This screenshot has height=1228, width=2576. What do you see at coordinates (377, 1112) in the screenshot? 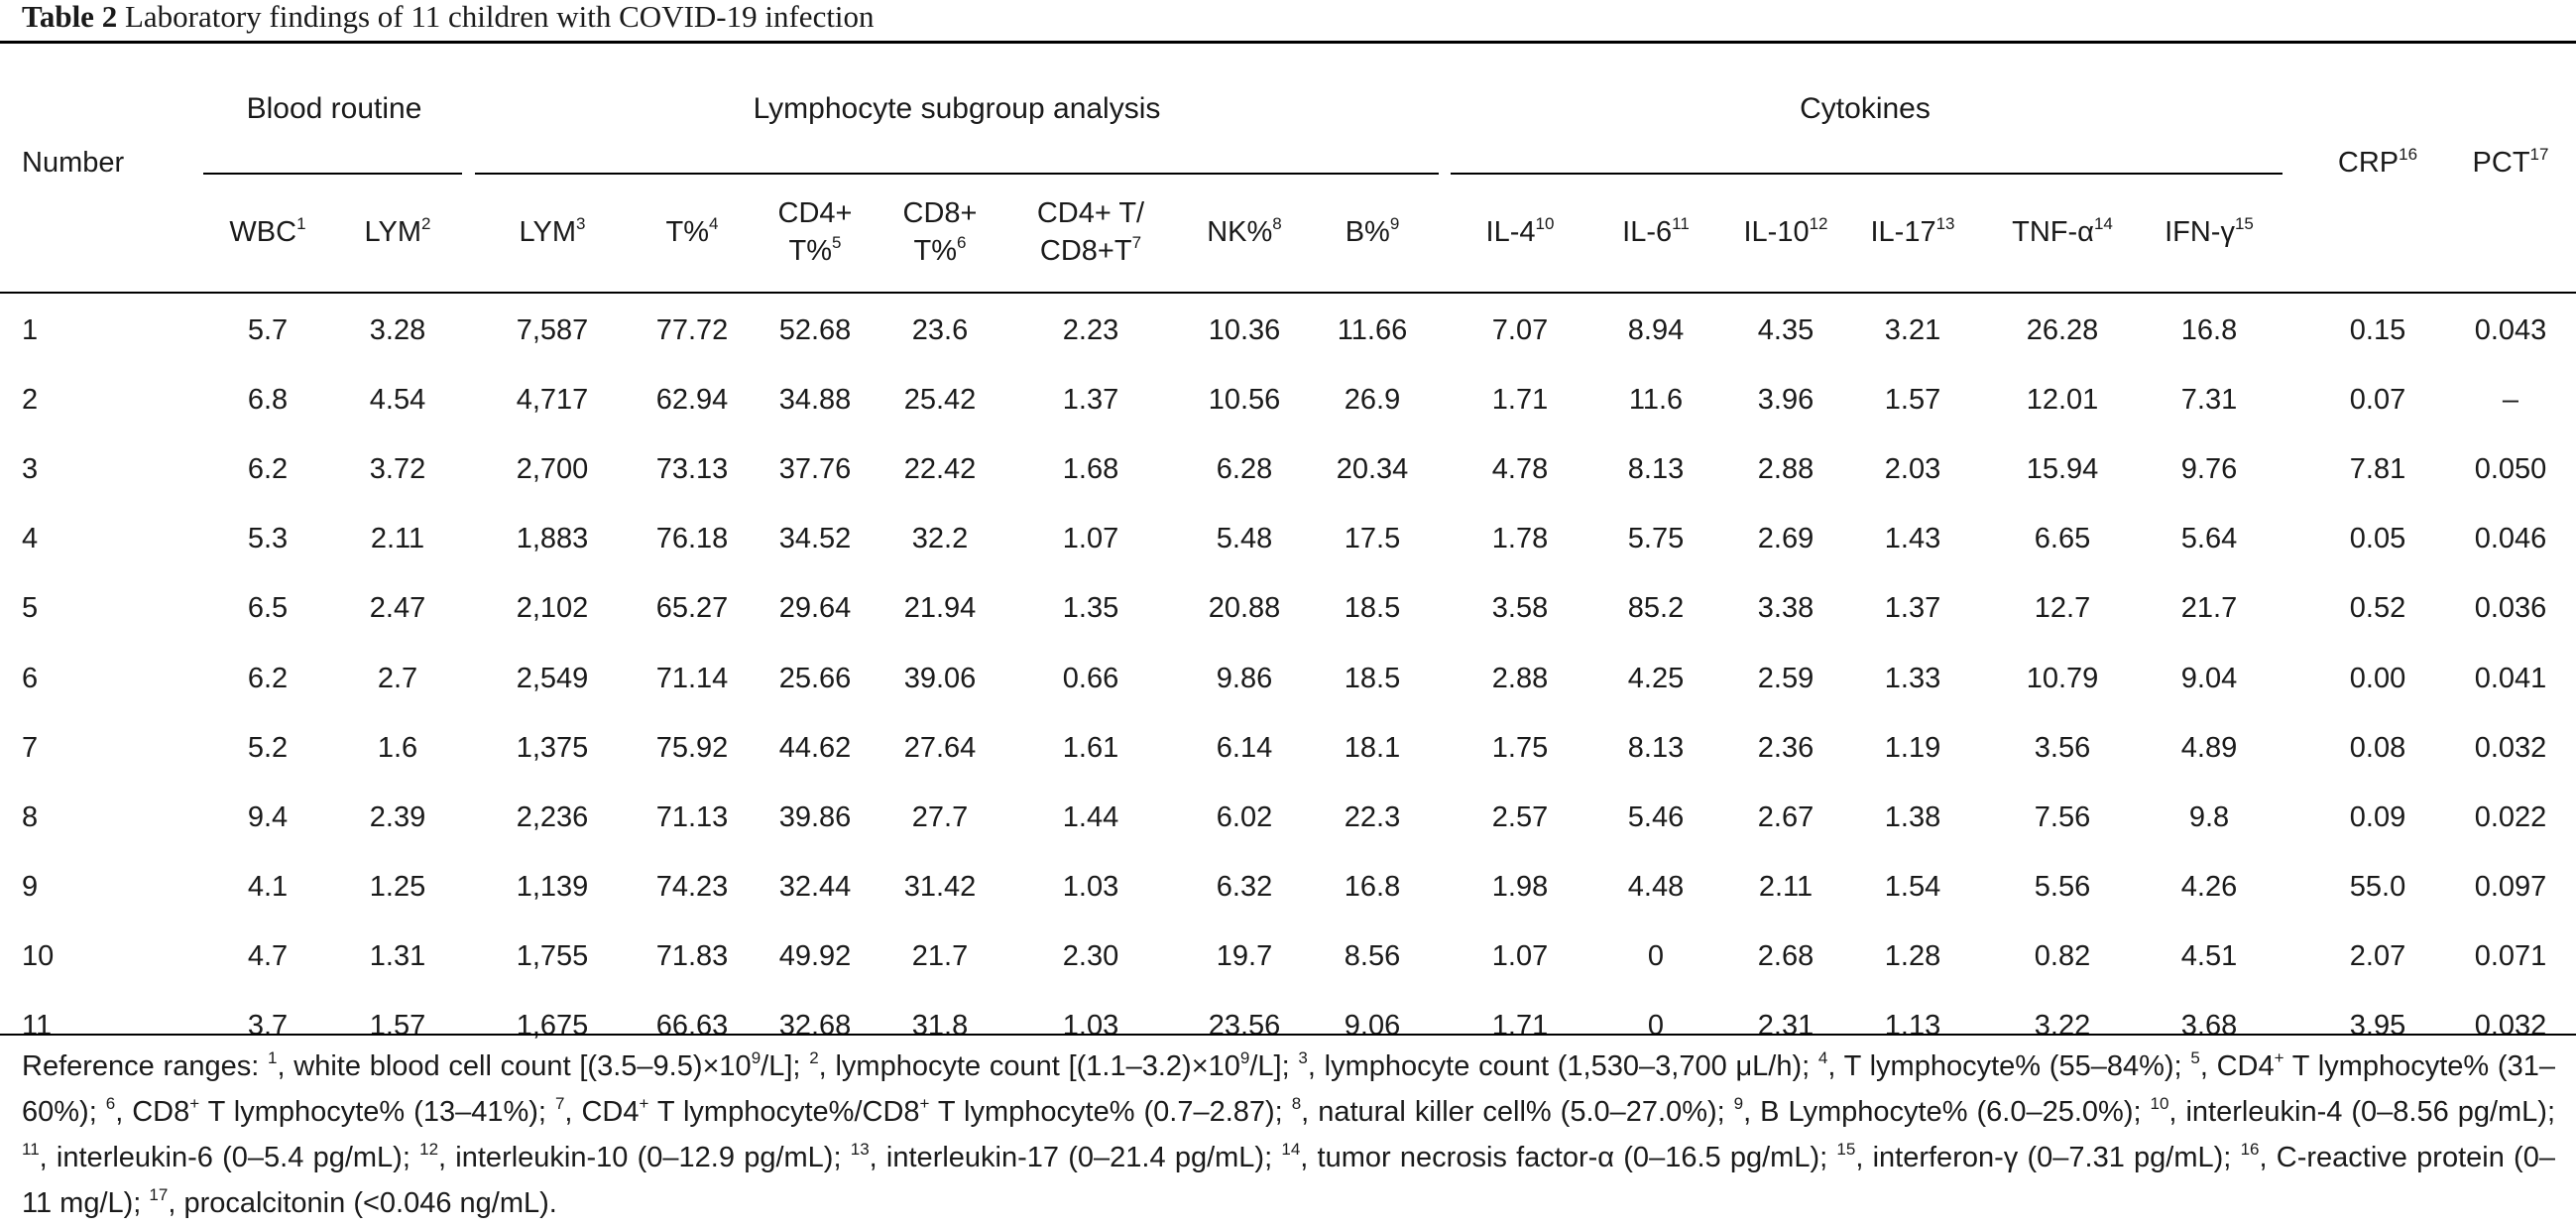
I see `footnote-text: T lymphocyte% (13–41%);` at bounding box center [377, 1112].